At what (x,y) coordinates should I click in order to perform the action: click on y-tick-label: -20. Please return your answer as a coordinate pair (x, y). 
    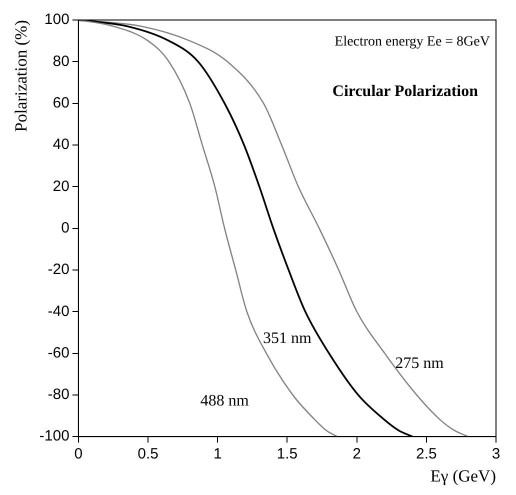
    Looking at the image, I should click on (59, 269).